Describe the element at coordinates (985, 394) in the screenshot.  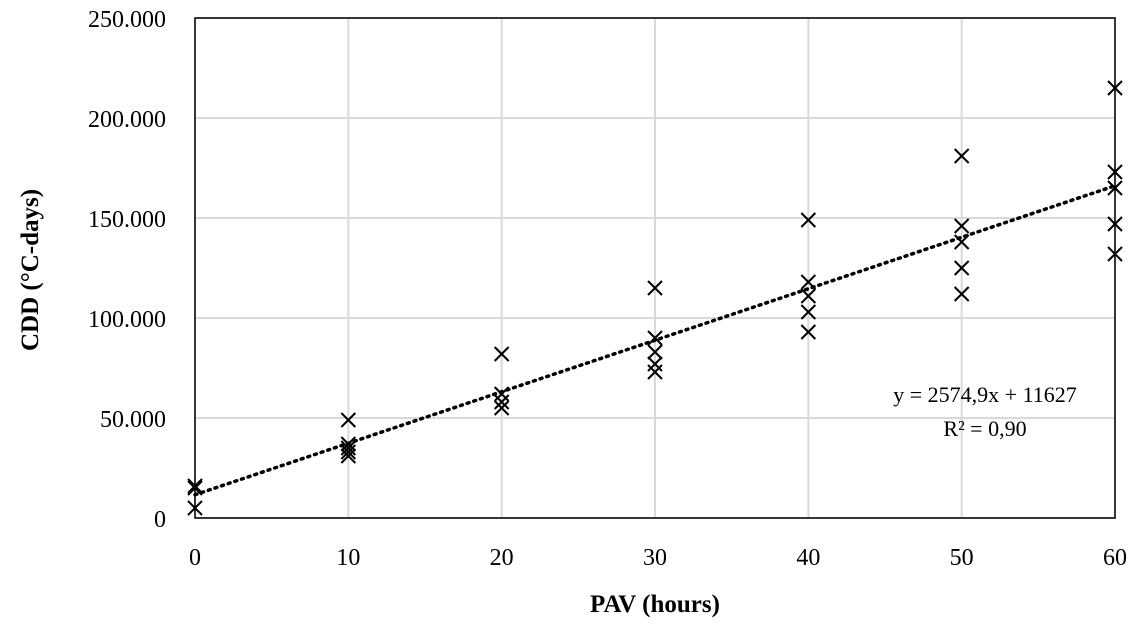
I see `trendline-equation: y = 2574,9x + 11627` at that location.